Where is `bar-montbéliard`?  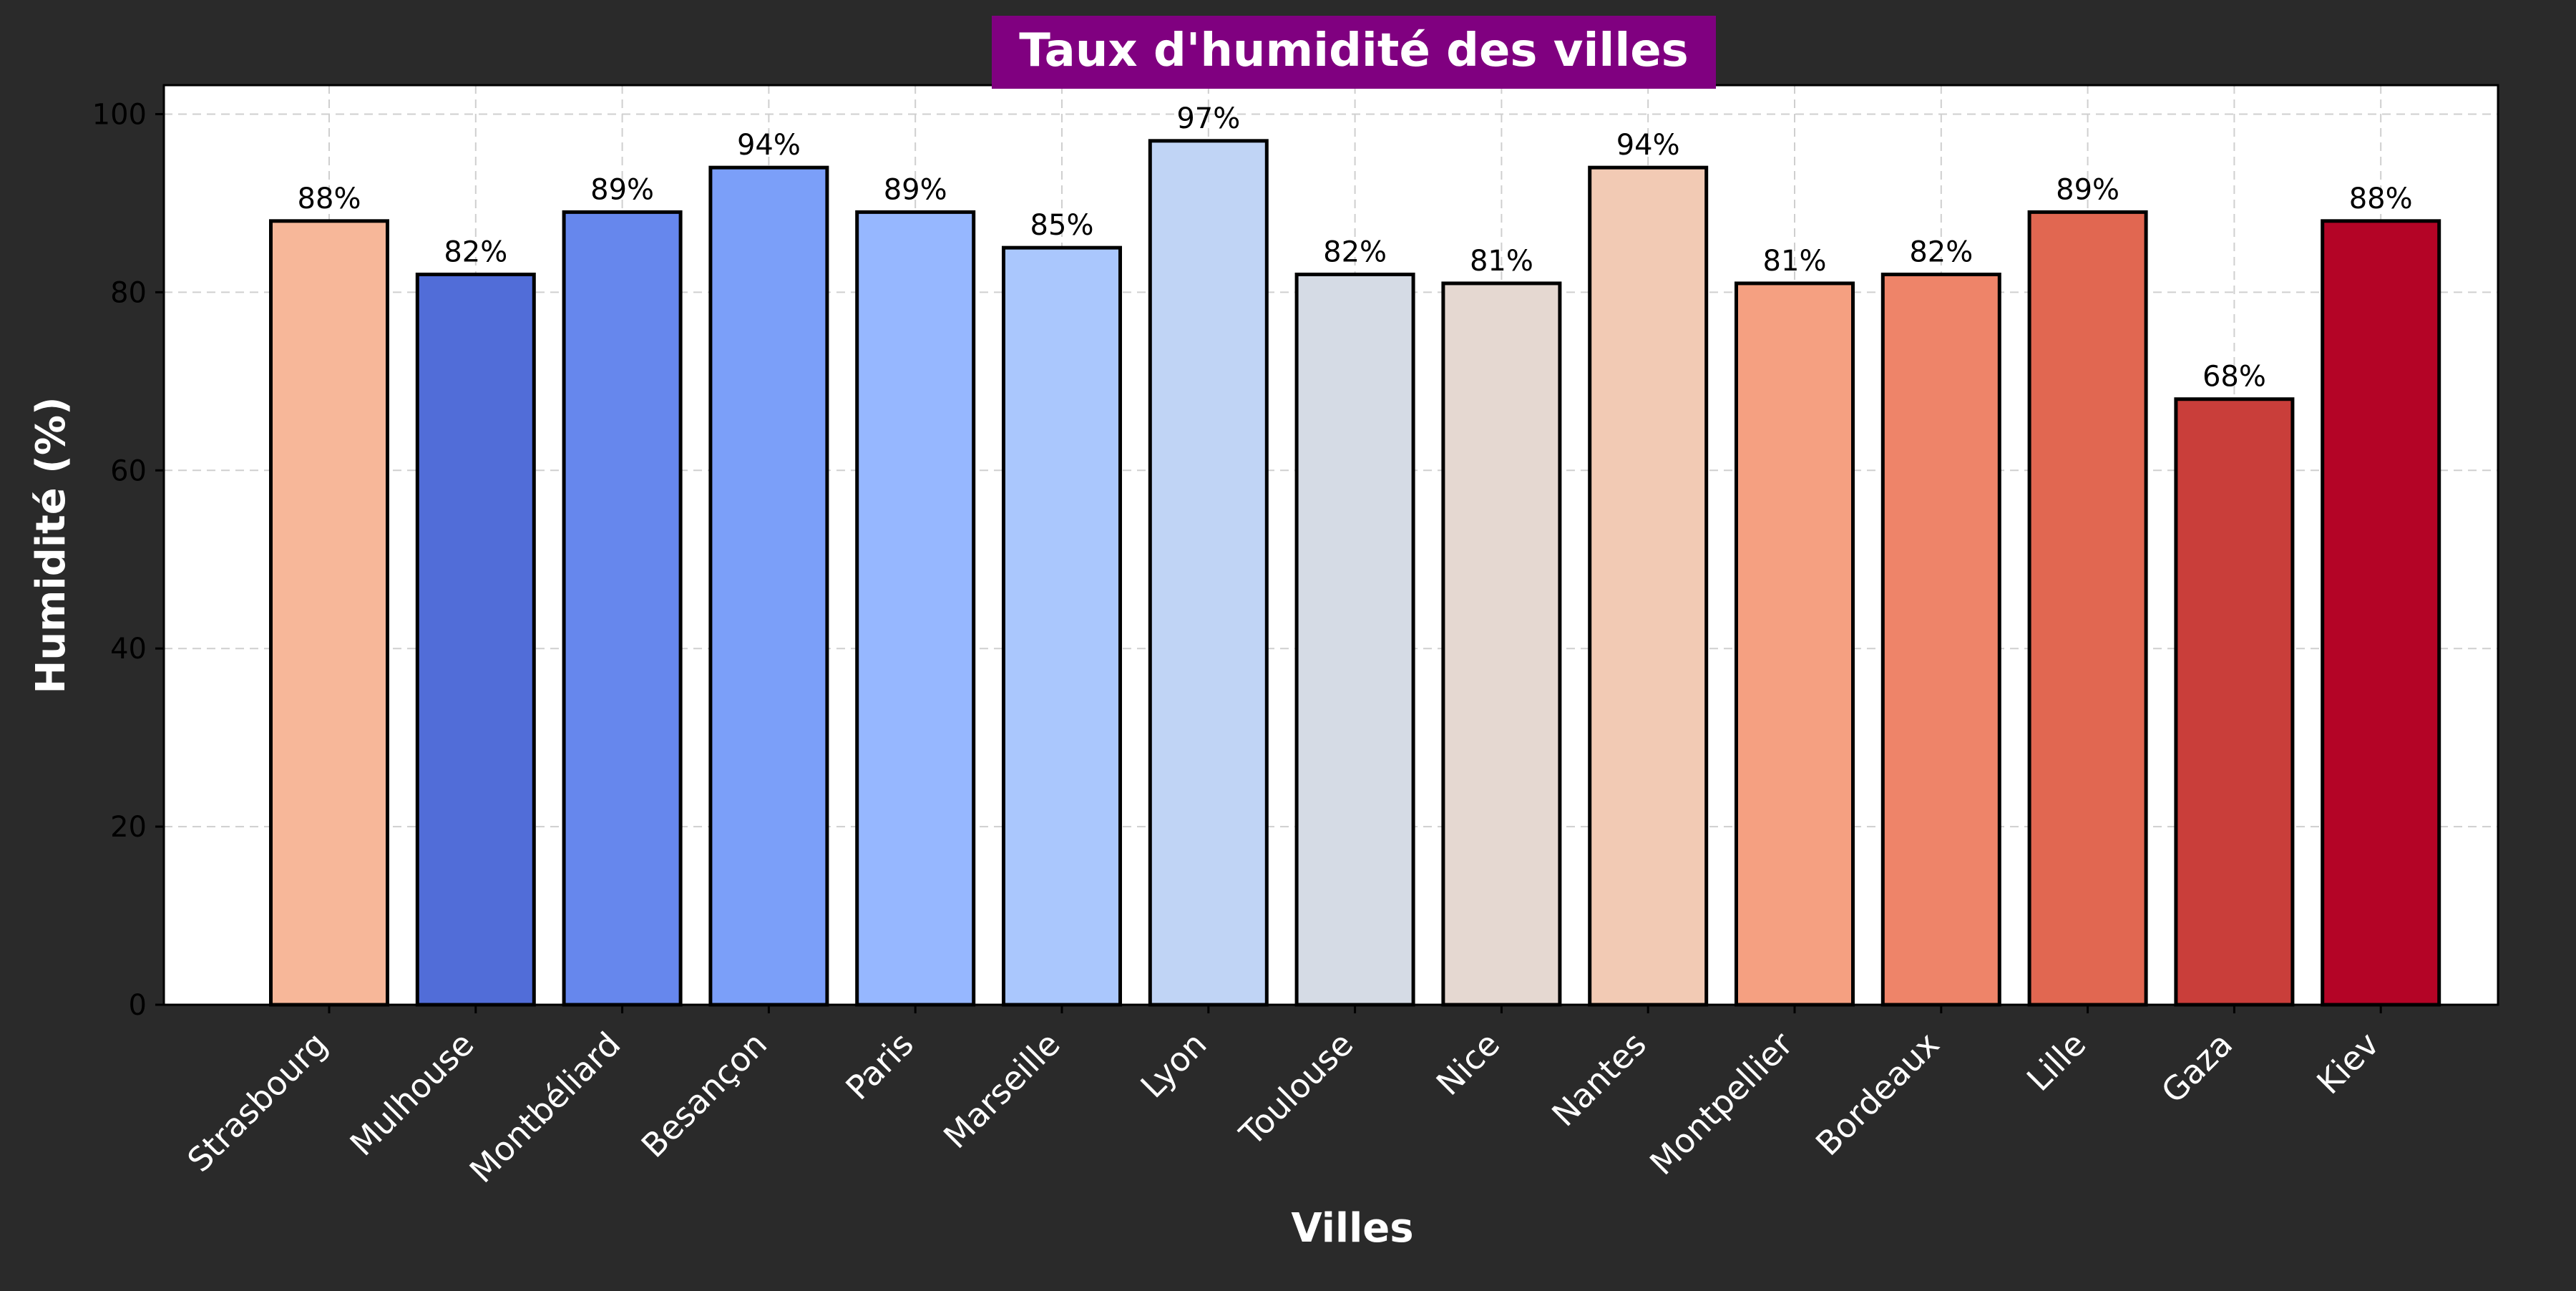
bar-montbéliard is located at coordinates (622, 608).